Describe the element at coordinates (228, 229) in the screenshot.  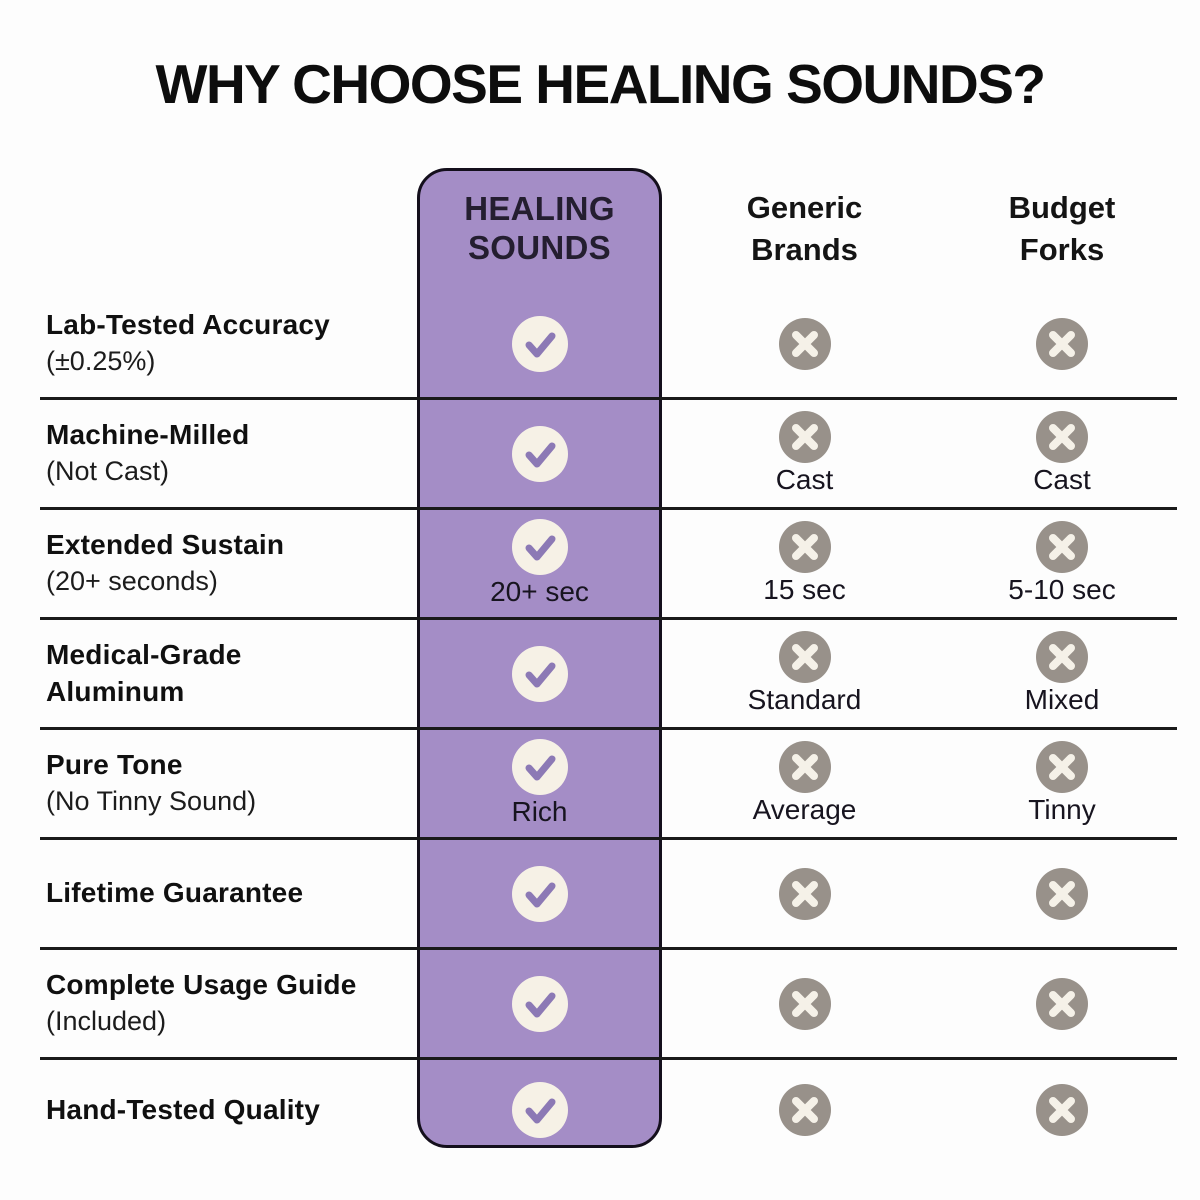
I see `header-spacer` at that location.